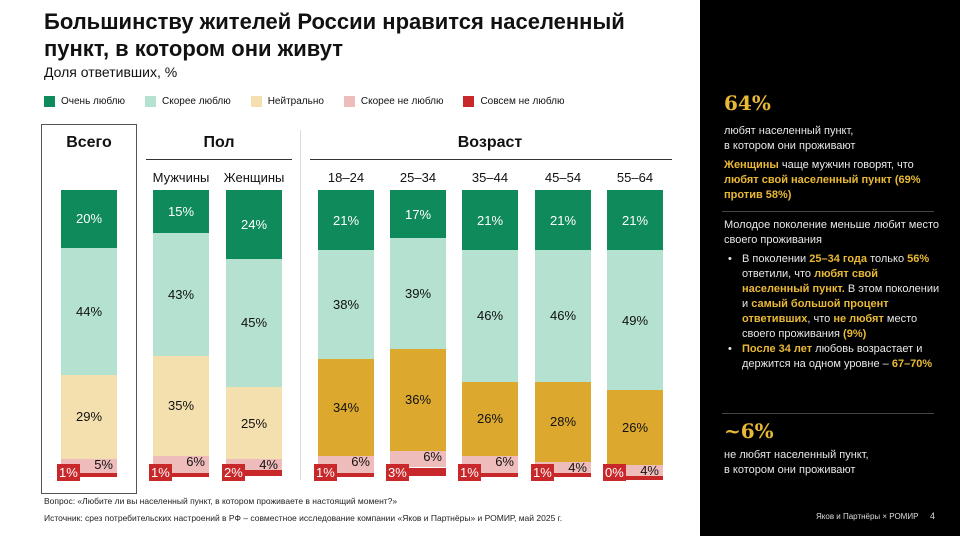  I want to click on legend-label: Совсем не люблю, so click(522, 101).